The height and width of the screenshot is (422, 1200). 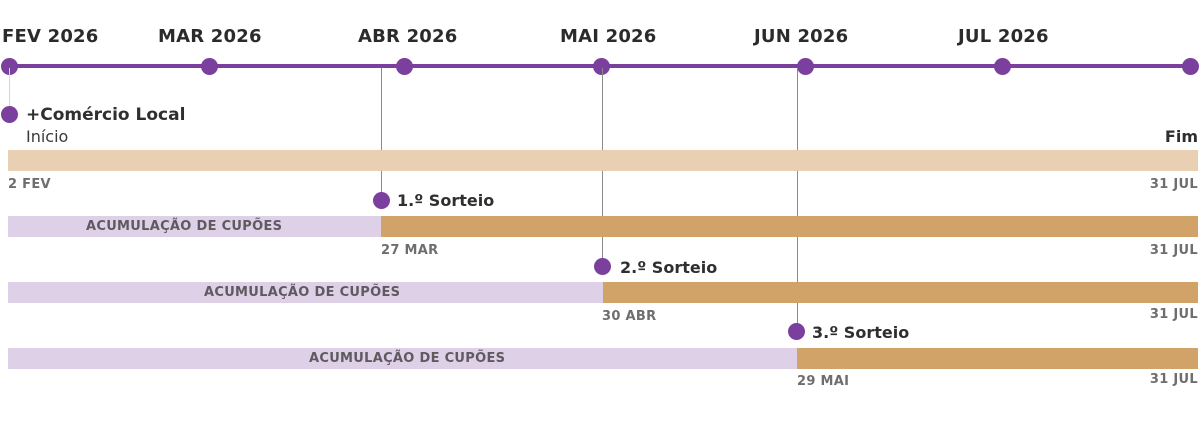 What do you see at coordinates (47, 136) in the screenshot?
I see `campaign-start-label: Início` at bounding box center [47, 136].